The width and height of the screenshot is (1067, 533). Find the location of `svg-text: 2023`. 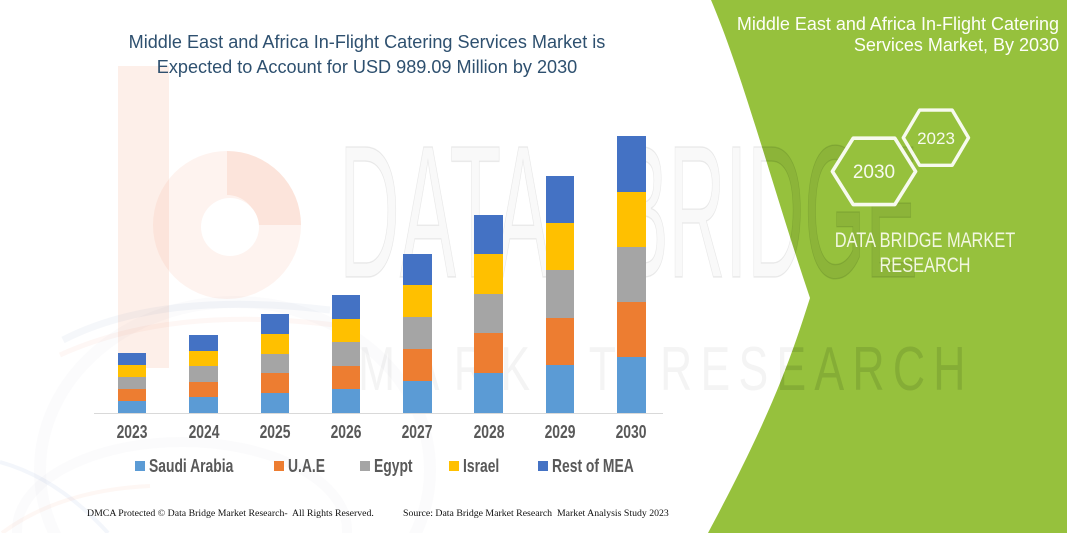

svg-text: 2023 is located at coordinates (936, 138).